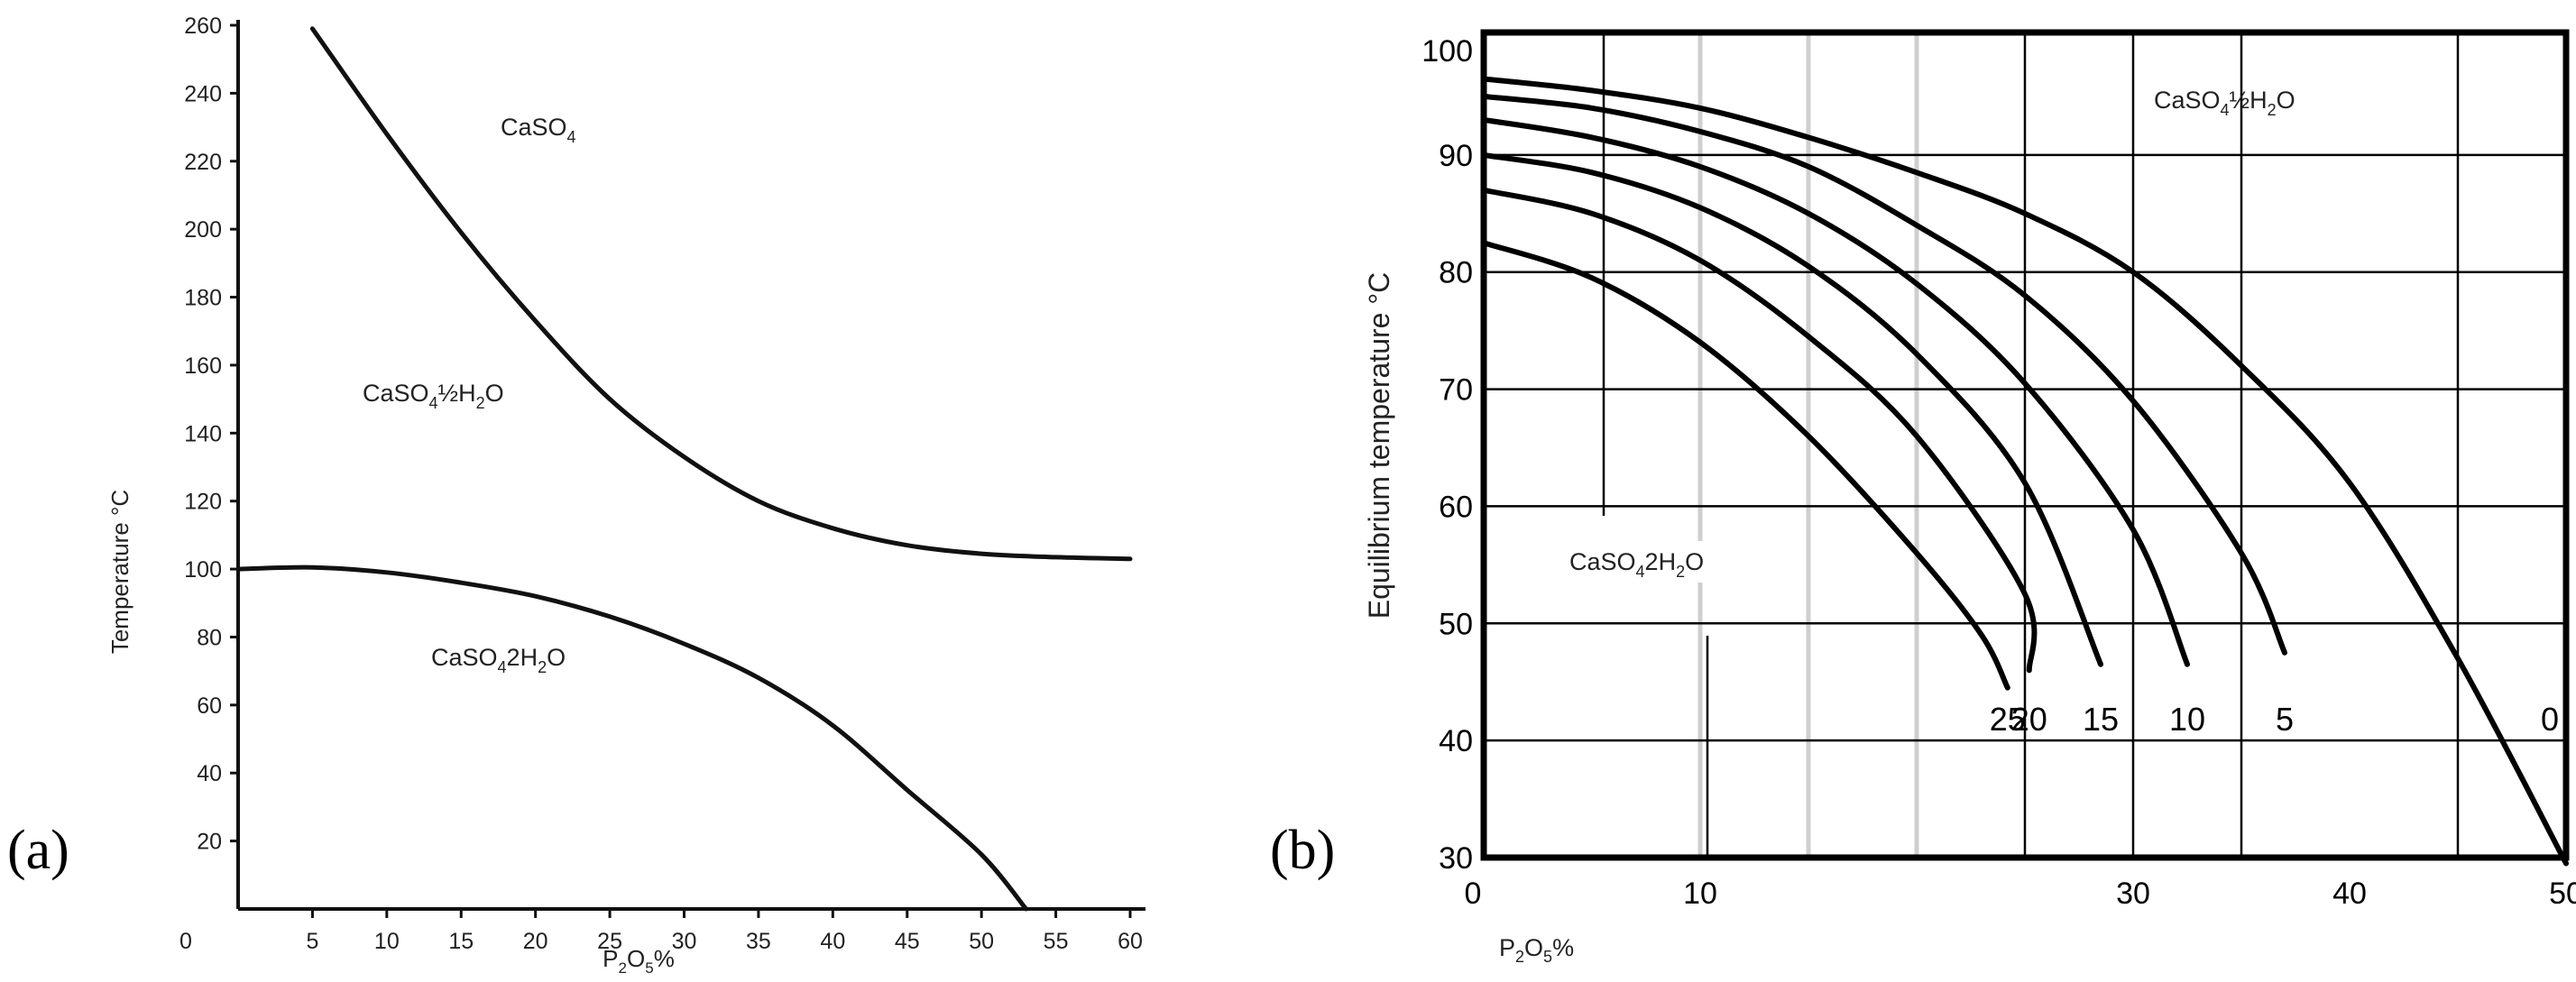  I want to click on panel-a-x-tick-label: 5, so click(312, 942).